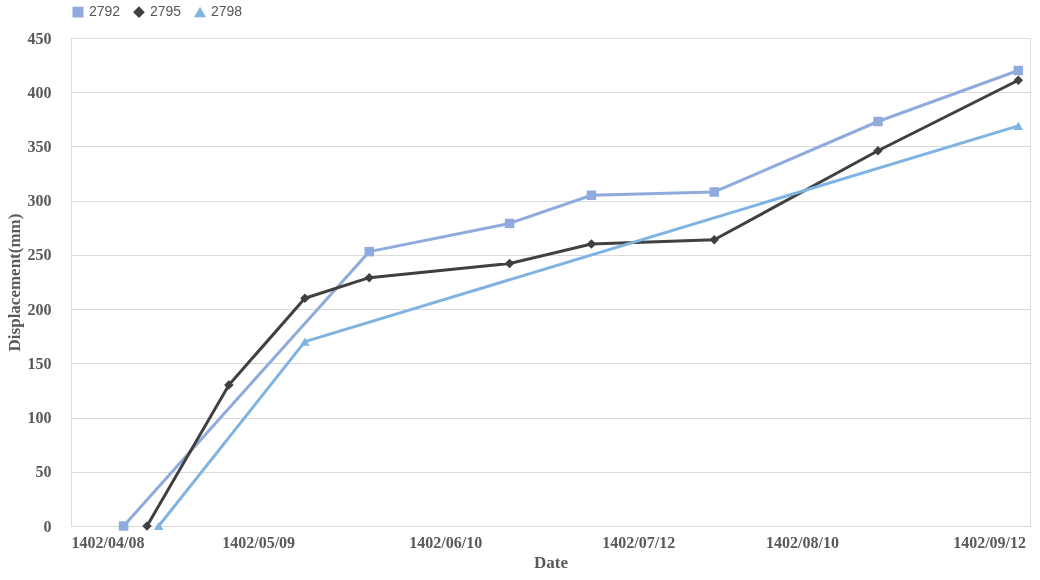 Image resolution: width=1040 pixels, height=580 pixels. What do you see at coordinates (39, 201) in the screenshot?
I see `y-tick-label: 300` at bounding box center [39, 201].